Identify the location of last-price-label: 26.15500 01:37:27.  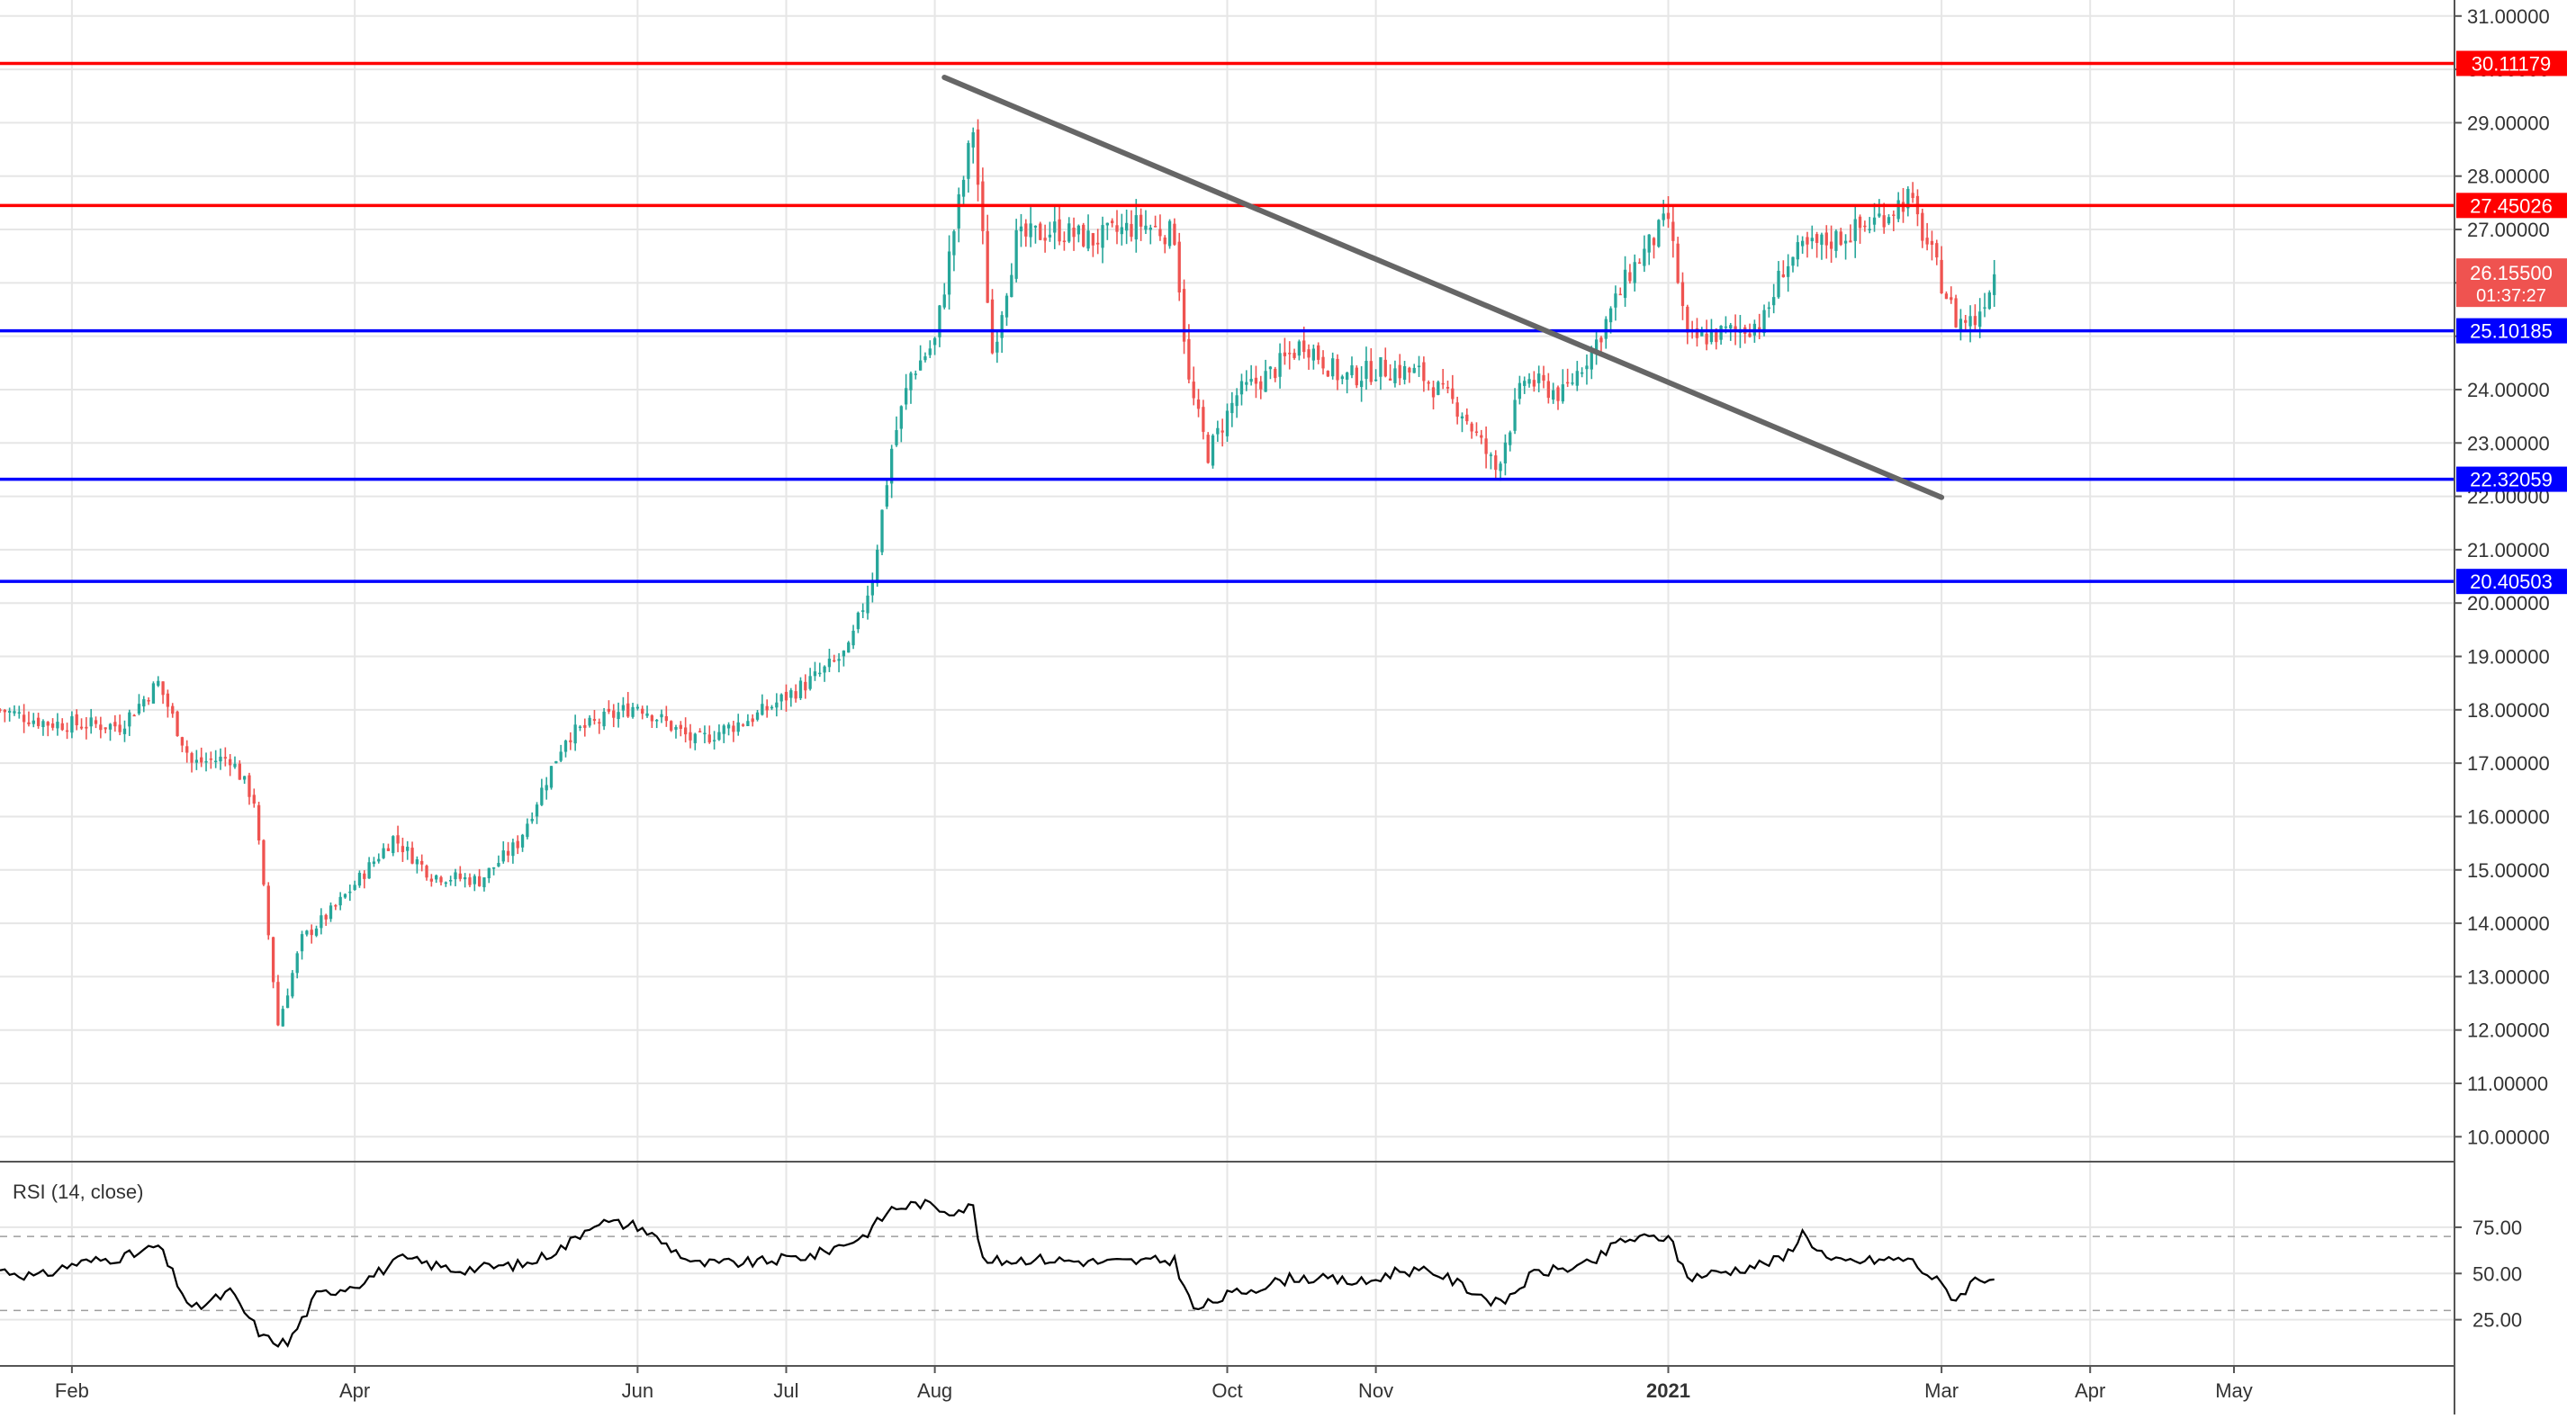
(2511, 283).